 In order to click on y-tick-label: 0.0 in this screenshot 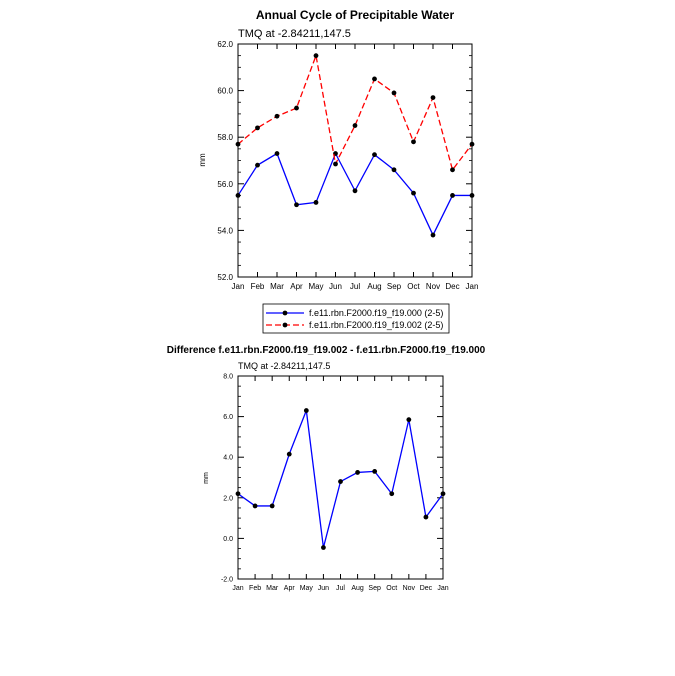, I will do `click(228, 539)`.